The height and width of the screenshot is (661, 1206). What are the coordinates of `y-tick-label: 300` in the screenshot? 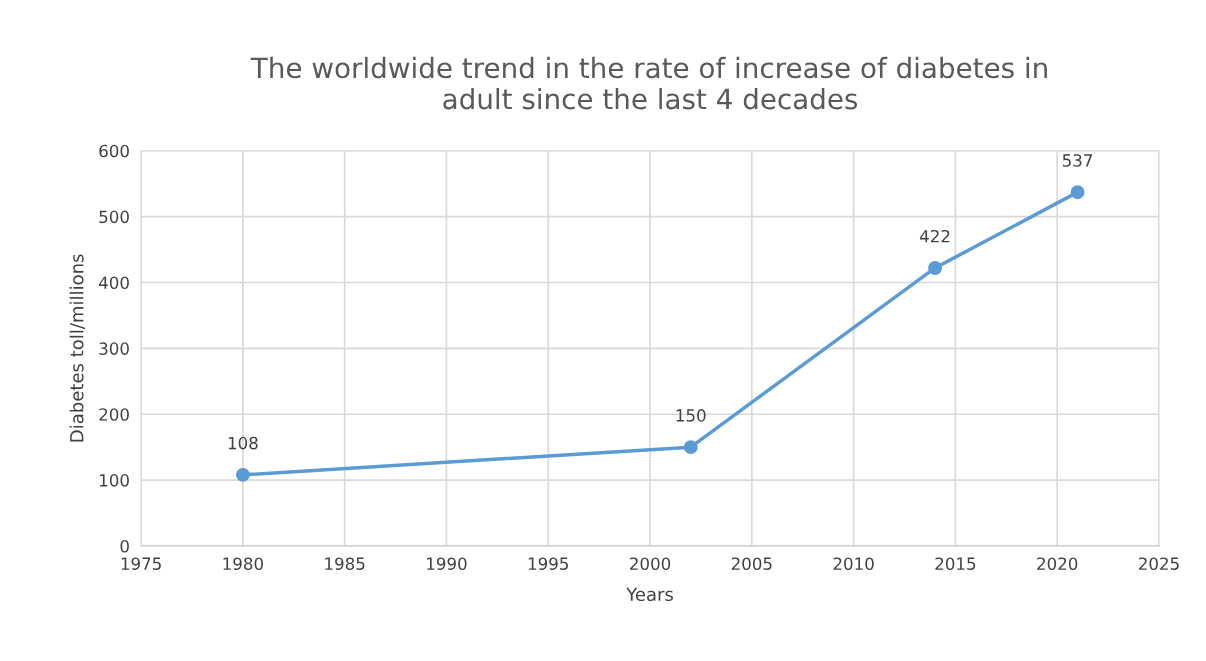 It's located at (114, 348).